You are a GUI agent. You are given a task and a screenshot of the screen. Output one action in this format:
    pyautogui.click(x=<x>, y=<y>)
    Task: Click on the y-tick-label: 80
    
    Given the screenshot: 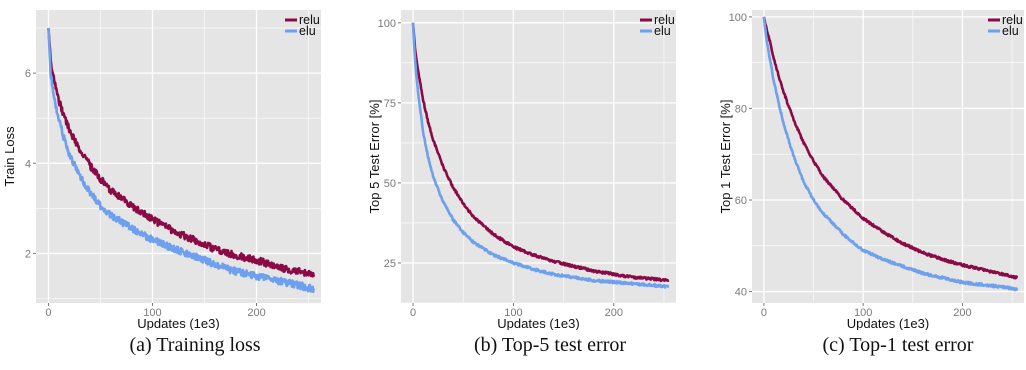 What is the action you would take?
    pyautogui.click(x=741, y=109)
    